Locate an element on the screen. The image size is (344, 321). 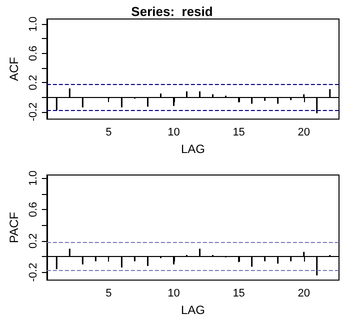
y-axis-title: ACF is located at coordinates (14, 69).